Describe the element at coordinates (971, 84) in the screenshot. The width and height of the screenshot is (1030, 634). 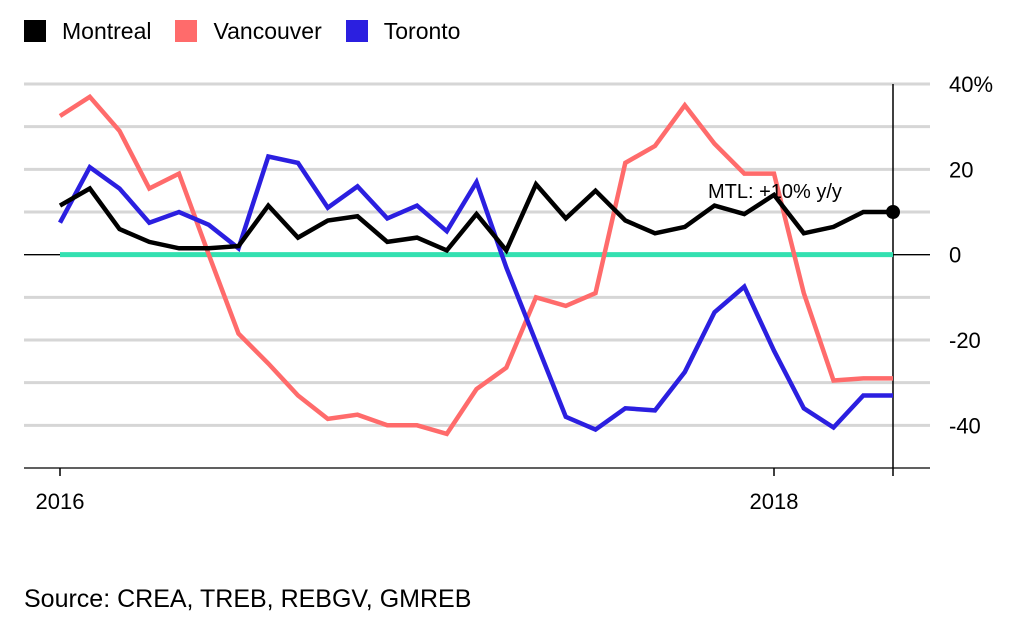
I see `y-tick-label: 40%` at that location.